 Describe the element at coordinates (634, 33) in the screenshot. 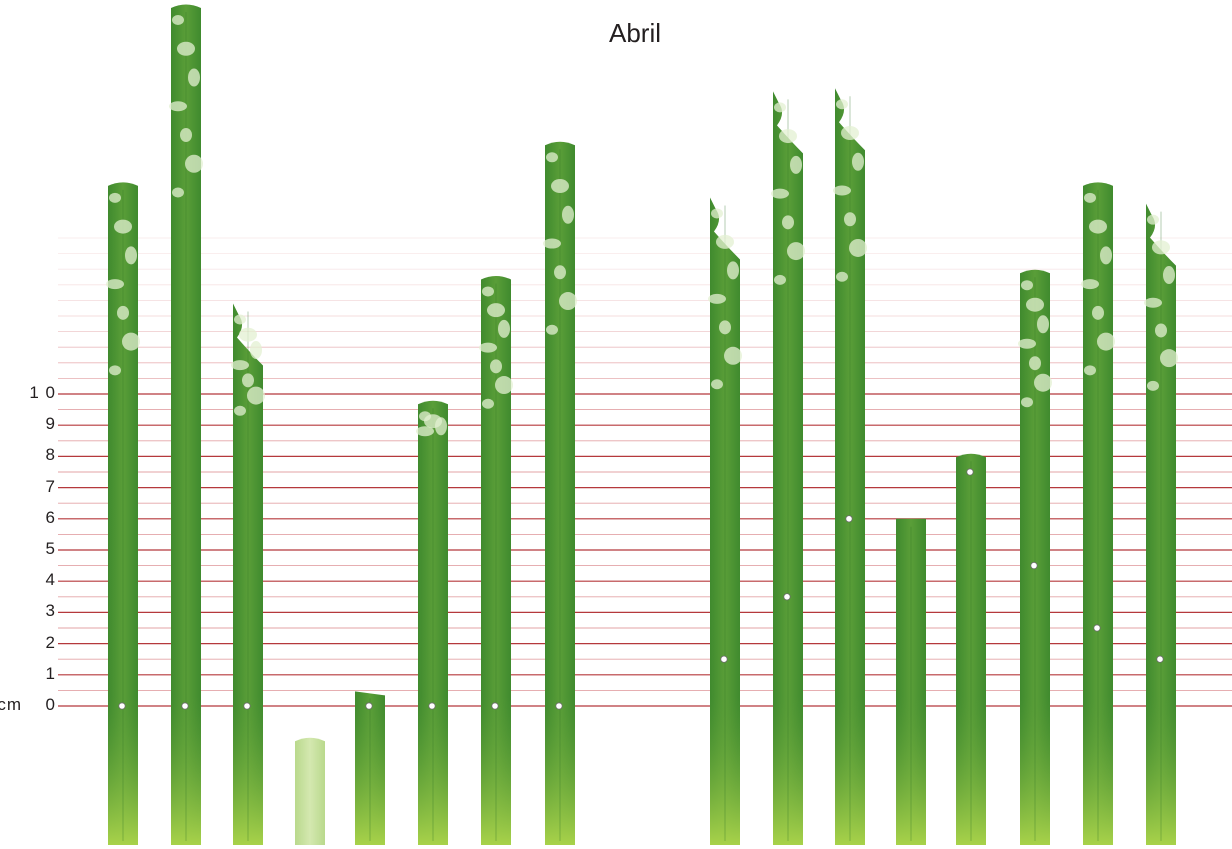

I see `chart-title: Abril` at that location.